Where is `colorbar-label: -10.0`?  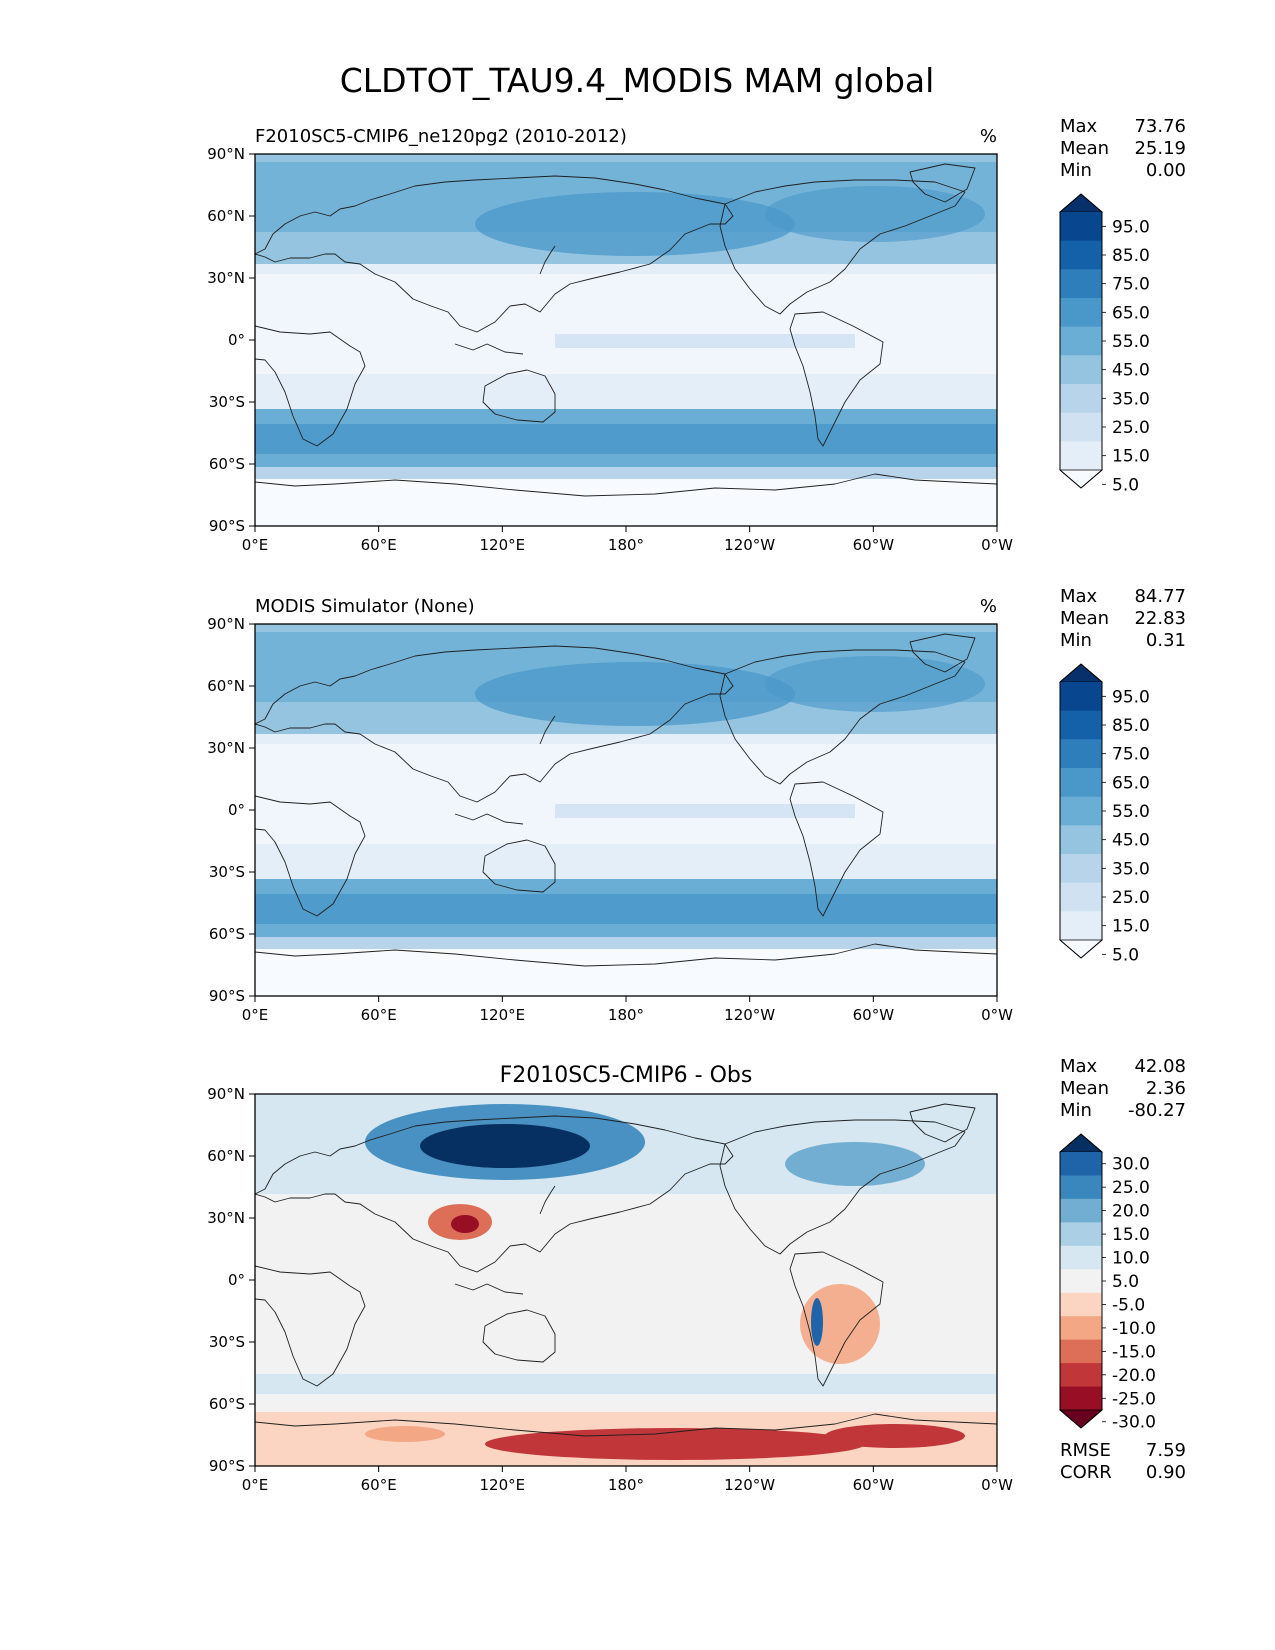
colorbar-label: -10.0 is located at coordinates (1134, 1329).